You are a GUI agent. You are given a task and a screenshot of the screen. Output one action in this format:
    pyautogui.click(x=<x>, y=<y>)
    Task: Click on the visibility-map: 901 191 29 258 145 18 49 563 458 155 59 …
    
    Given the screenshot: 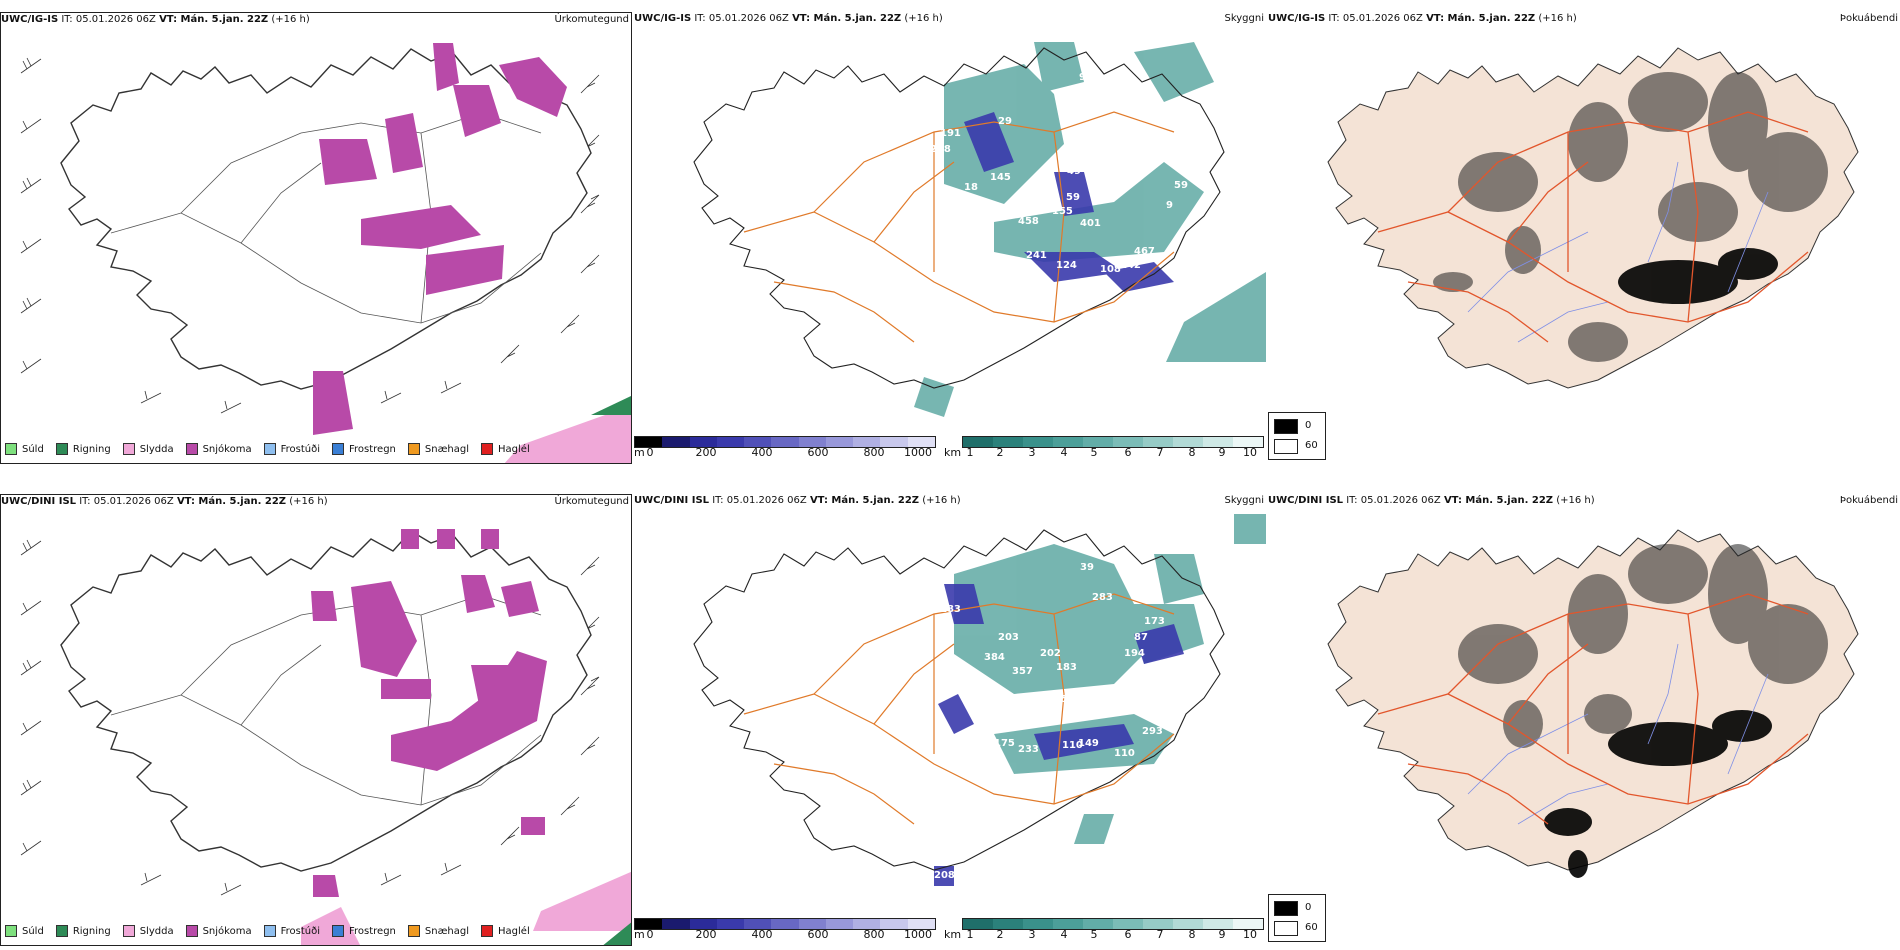 What is the action you would take?
    pyautogui.click(x=950, y=222)
    